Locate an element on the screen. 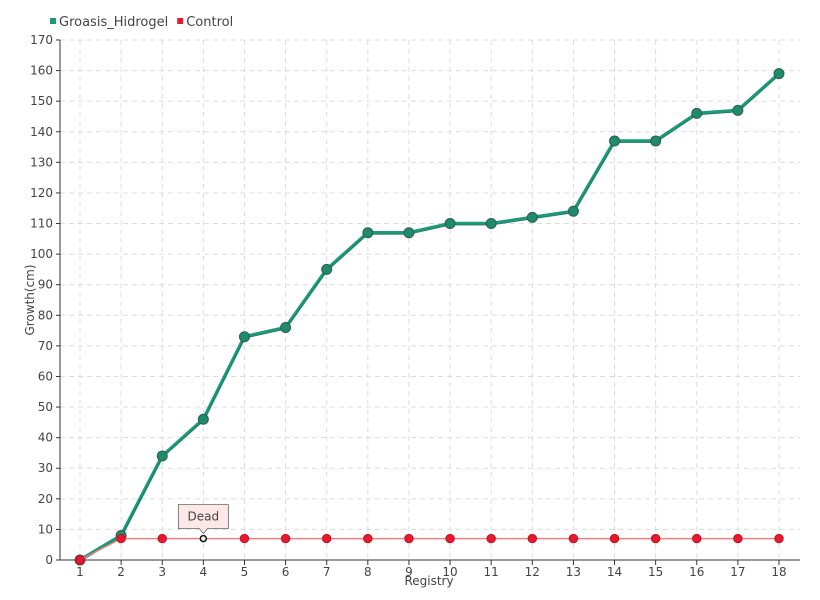 This screenshot has width=820, height=600. legend-item: Groasis_Hidrogel is located at coordinates (109, 22).